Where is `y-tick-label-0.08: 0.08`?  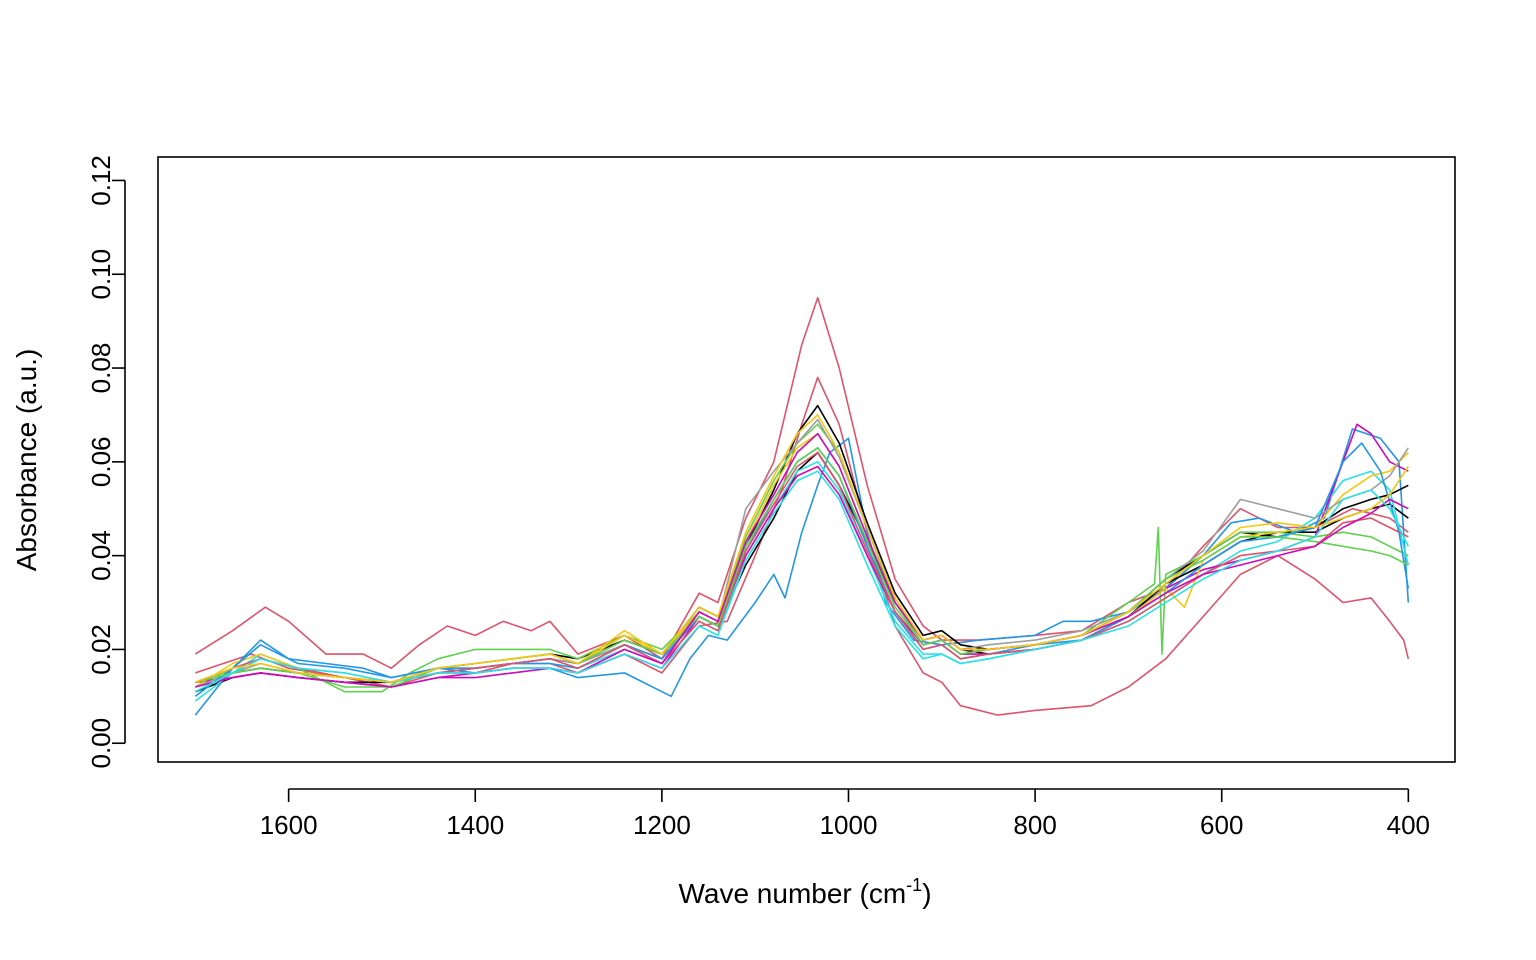 y-tick-label-0.08: 0.08 is located at coordinates (101, 368).